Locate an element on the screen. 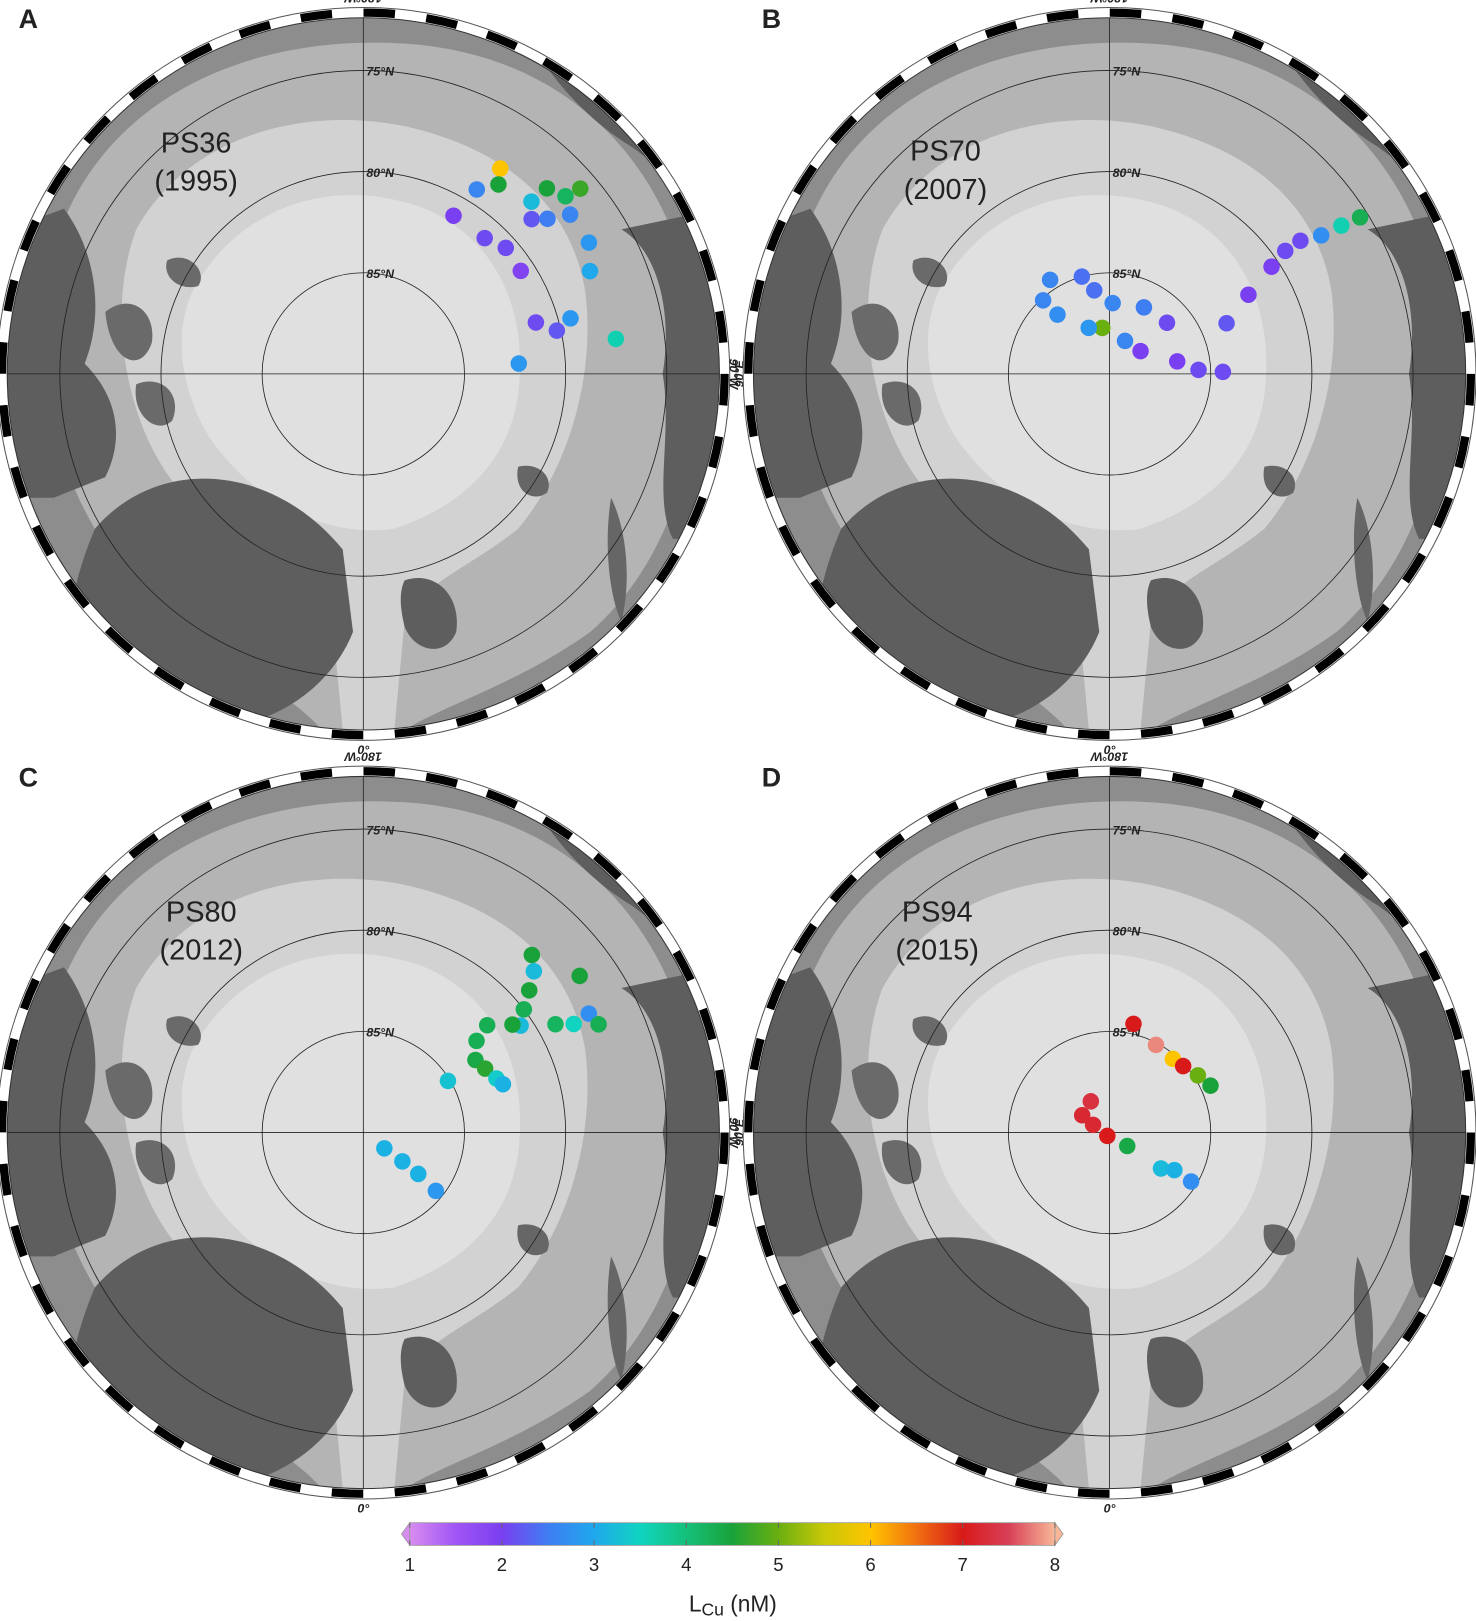  cruise-year: (2007) is located at coordinates (946, 190).